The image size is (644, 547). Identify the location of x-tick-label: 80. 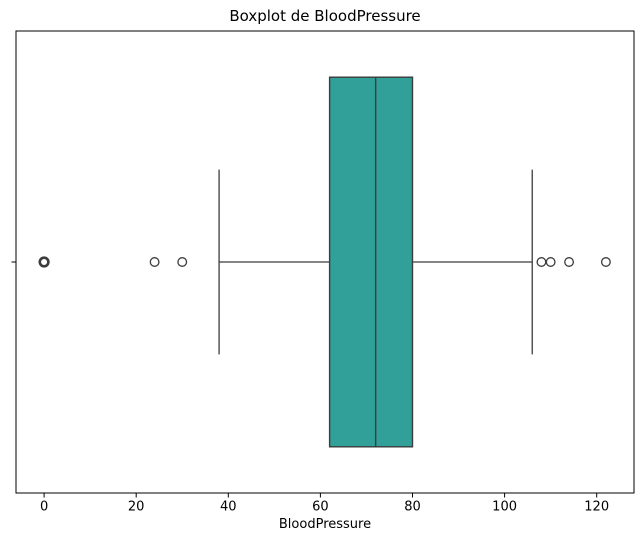
(412, 507).